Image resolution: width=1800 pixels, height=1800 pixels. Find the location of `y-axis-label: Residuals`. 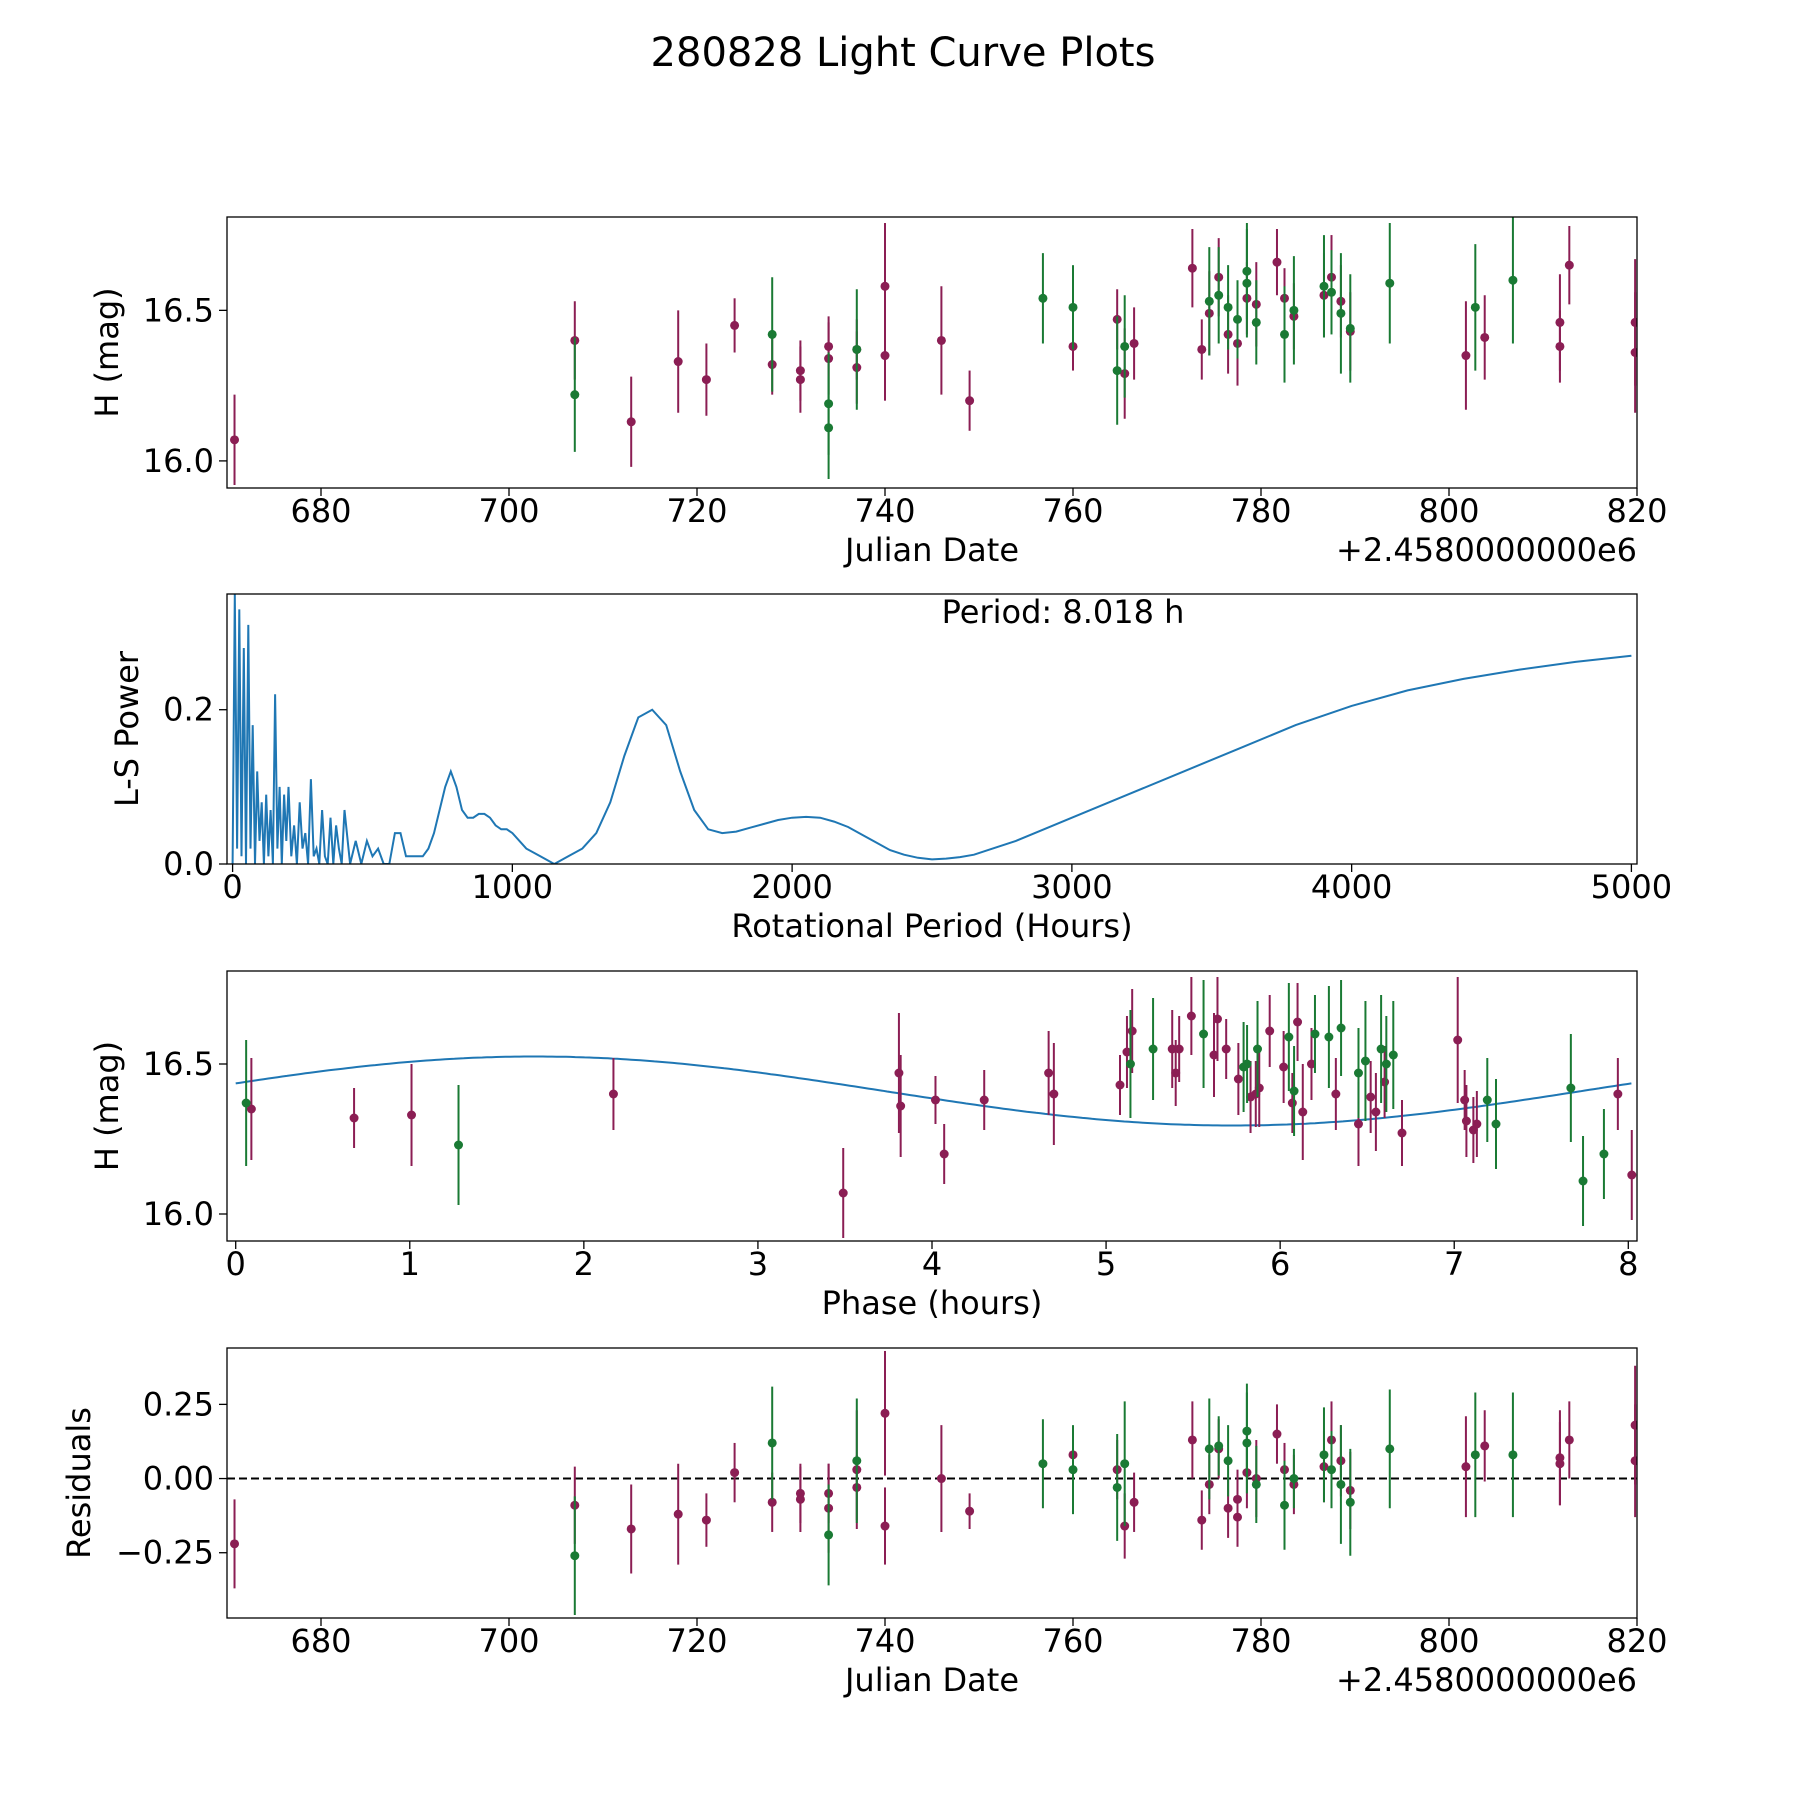

y-axis-label: Residuals is located at coordinates (79, 1483).